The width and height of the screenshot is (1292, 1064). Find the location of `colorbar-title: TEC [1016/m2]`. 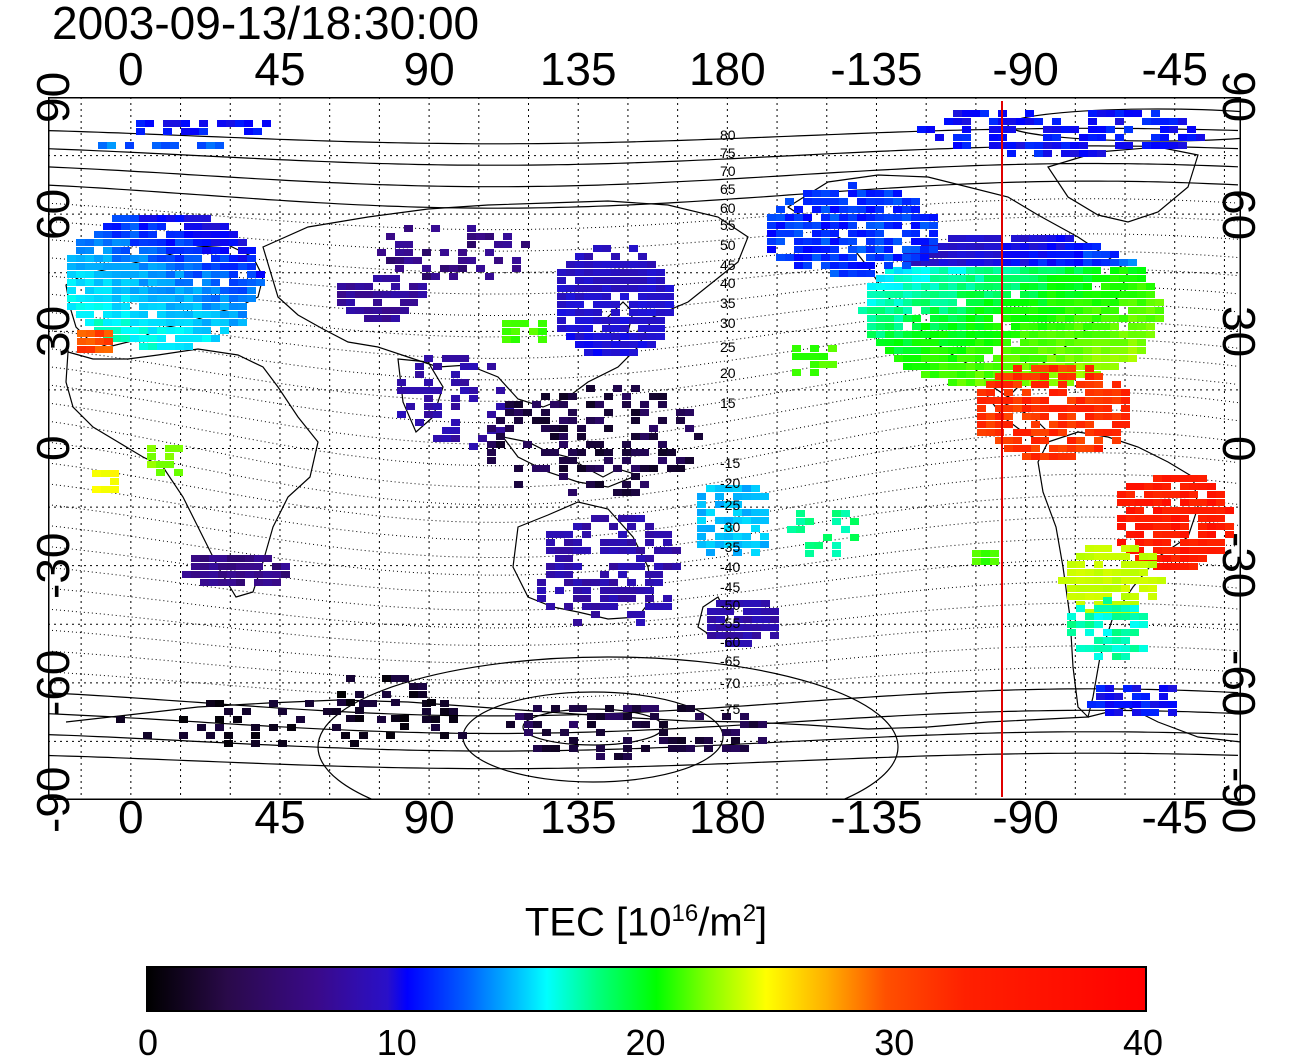

colorbar-title: TEC [1016/m2] is located at coordinates (646, 922).